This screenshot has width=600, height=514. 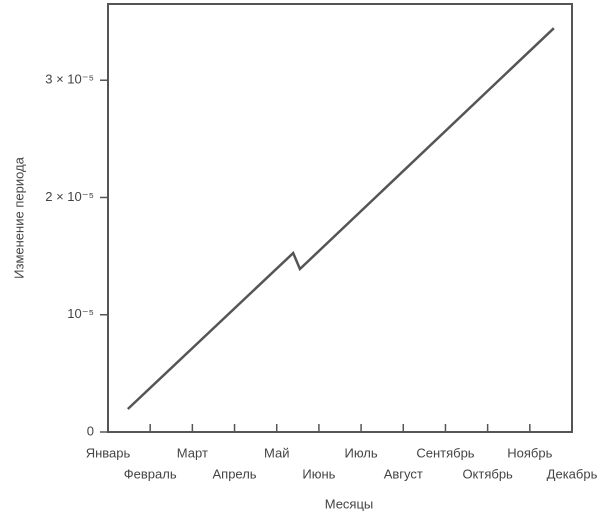 What do you see at coordinates (349, 503) in the screenshot?
I see `x-axis-label: Месяцы` at bounding box center [349, 503].